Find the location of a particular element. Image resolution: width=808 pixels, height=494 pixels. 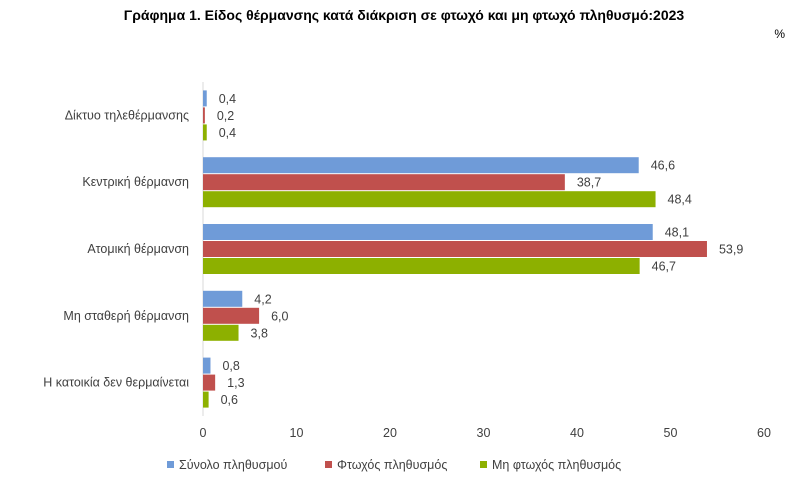

x-tick-label: 0 is located at coordinates (203, 433).